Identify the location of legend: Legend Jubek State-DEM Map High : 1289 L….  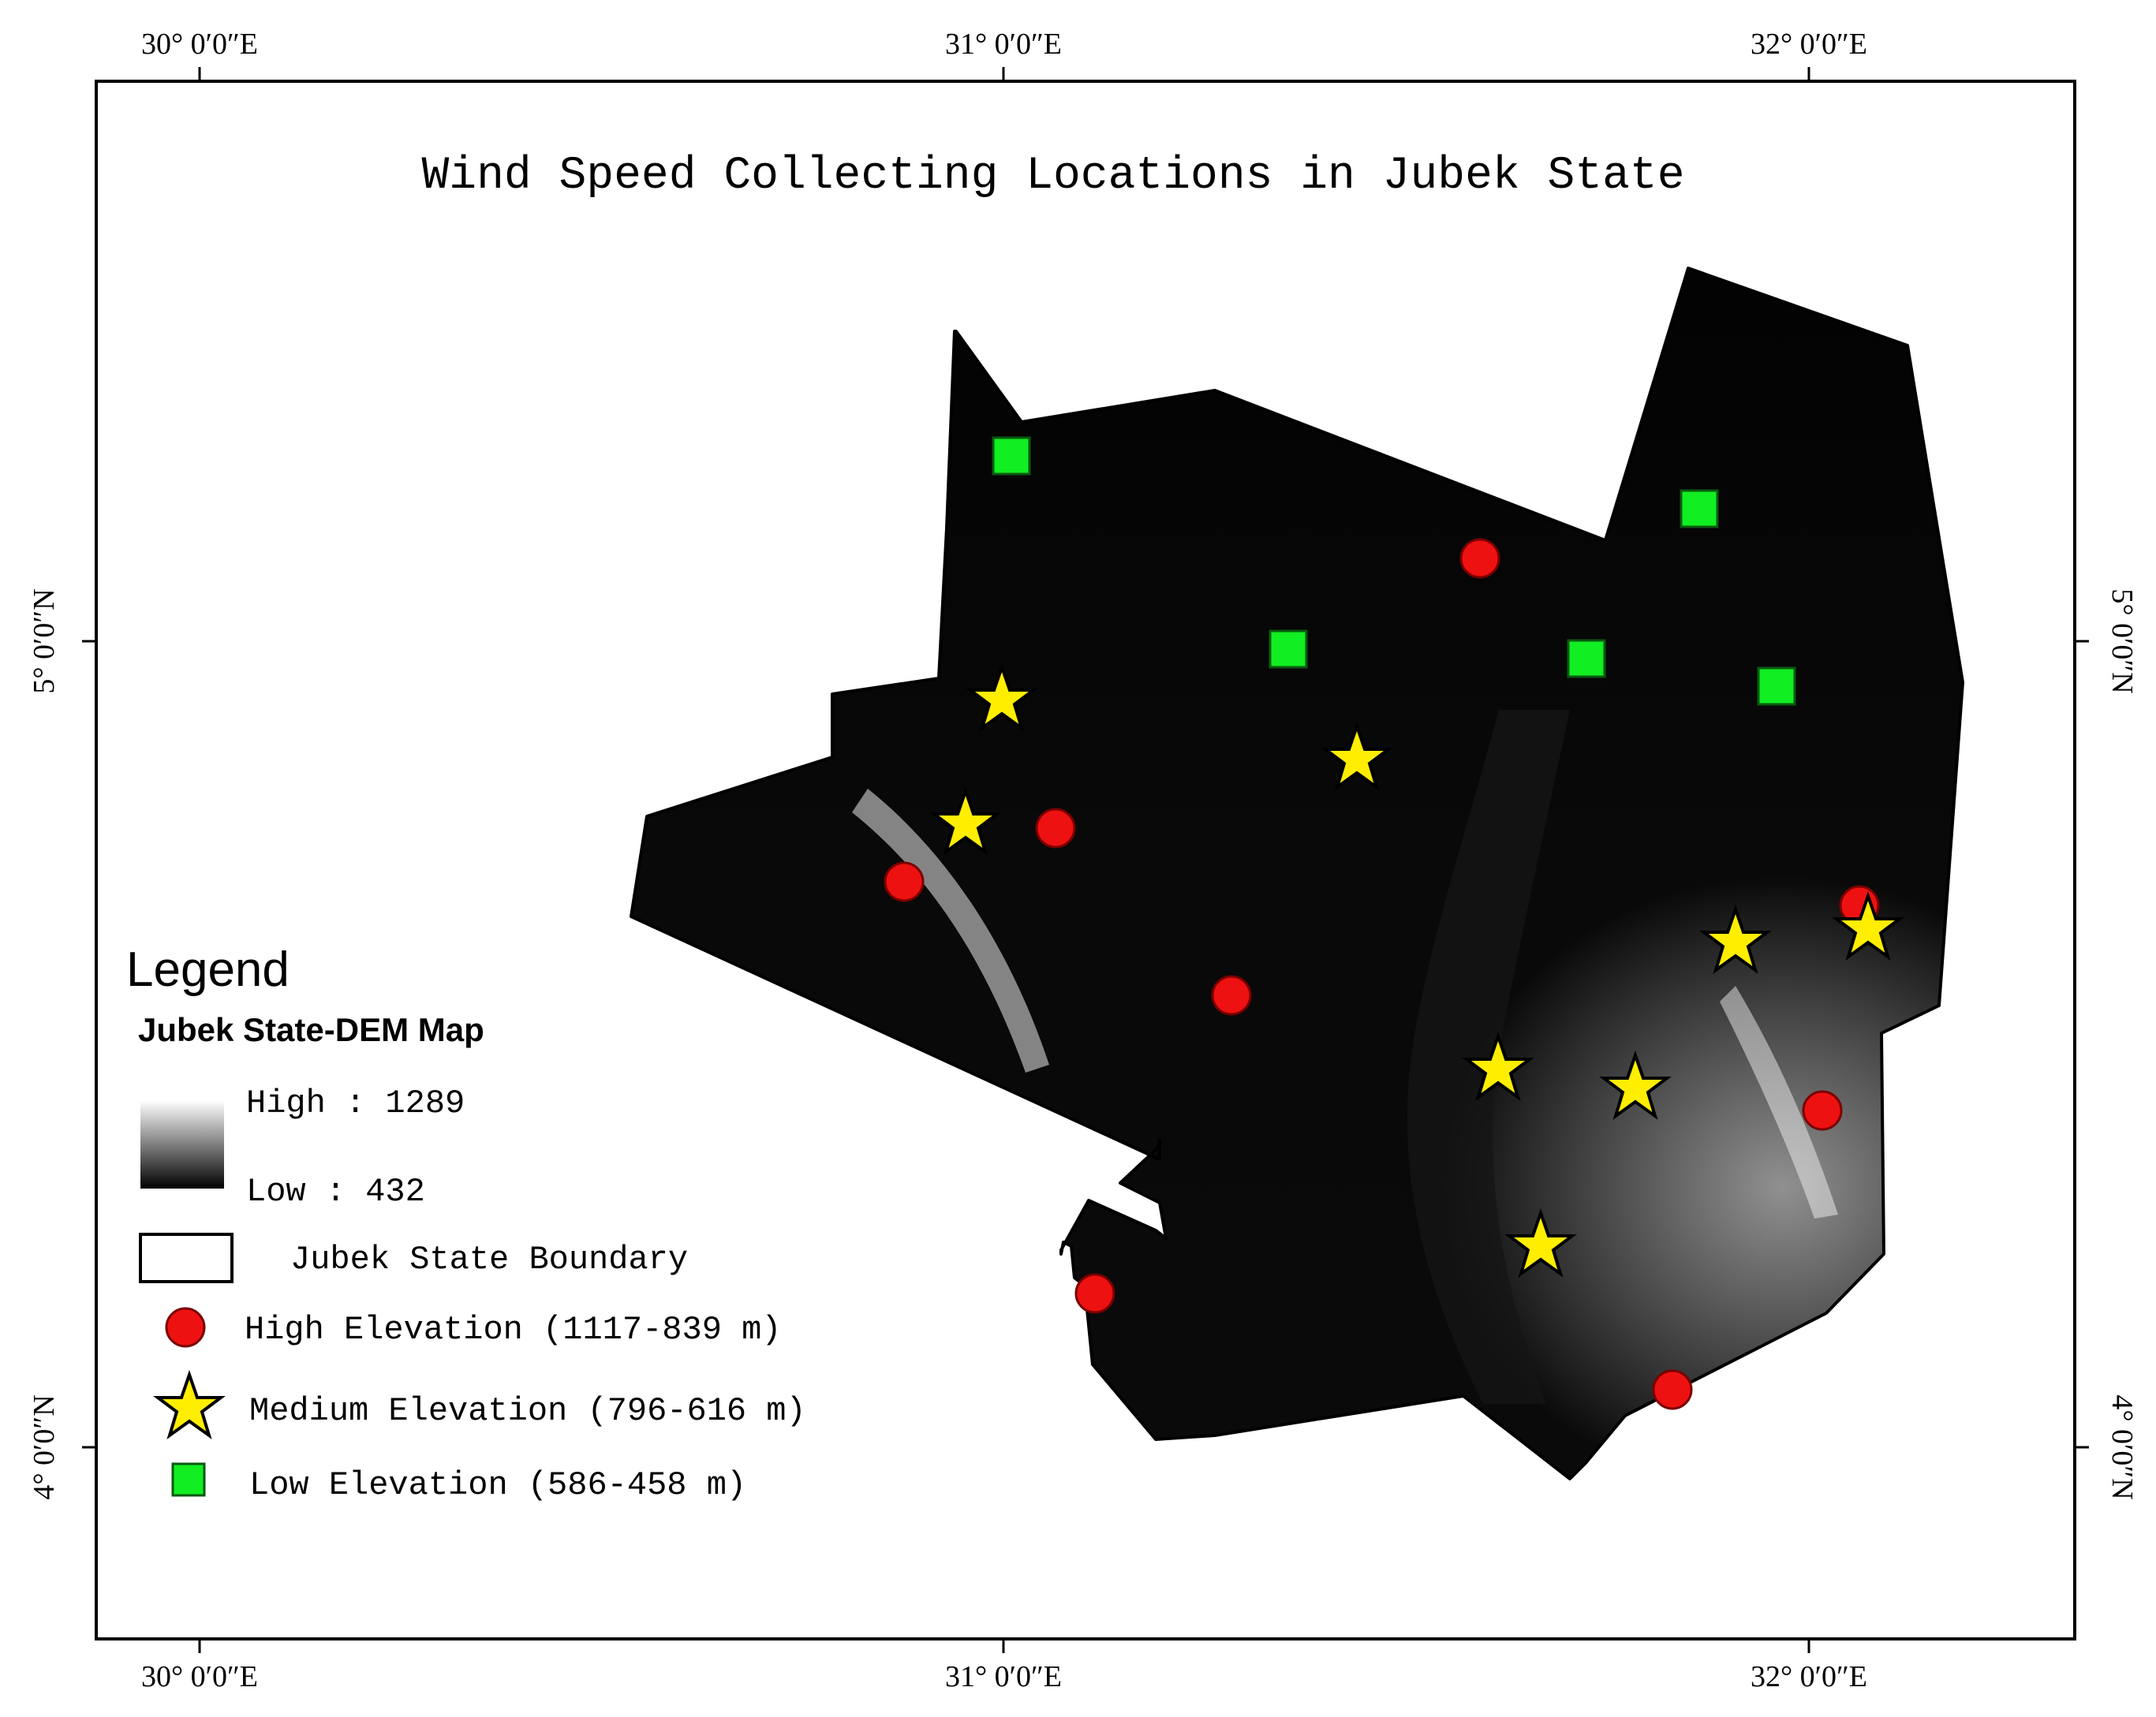
(466, 1223).